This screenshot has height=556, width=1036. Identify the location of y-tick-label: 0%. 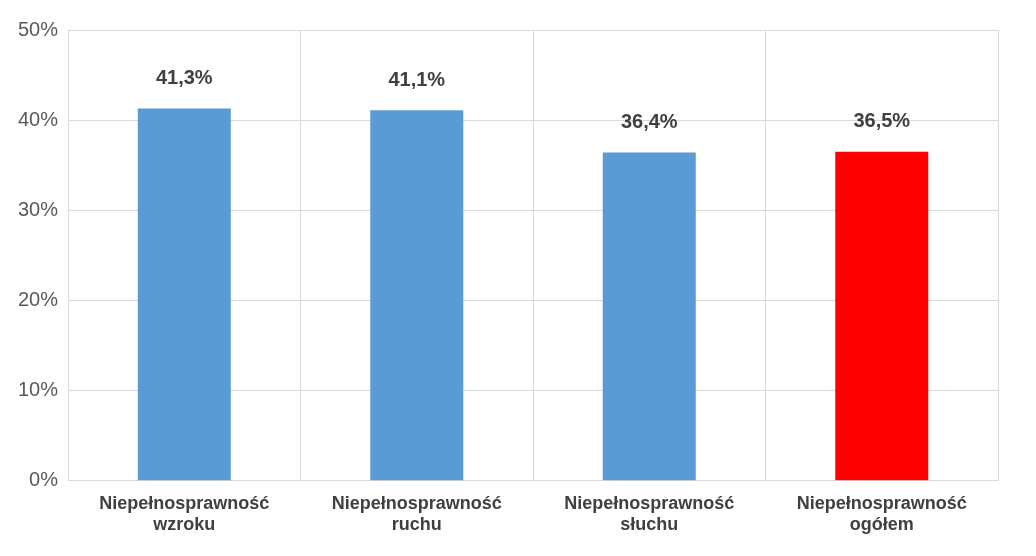
(44, 479).